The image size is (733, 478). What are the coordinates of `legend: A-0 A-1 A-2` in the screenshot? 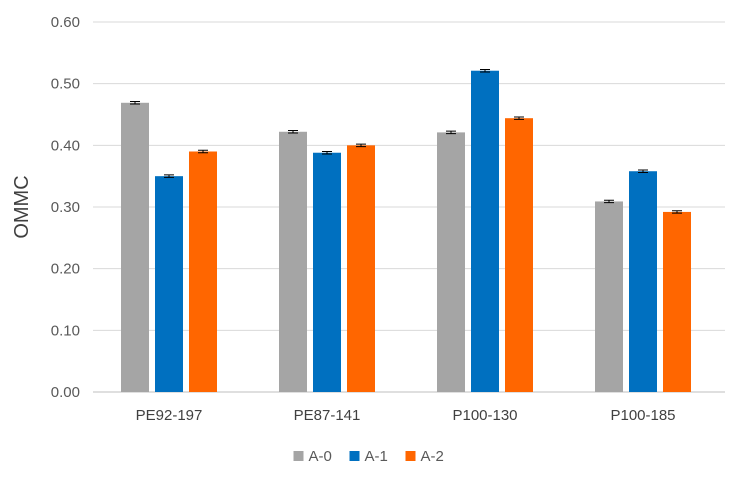 It's located at (368, 456).